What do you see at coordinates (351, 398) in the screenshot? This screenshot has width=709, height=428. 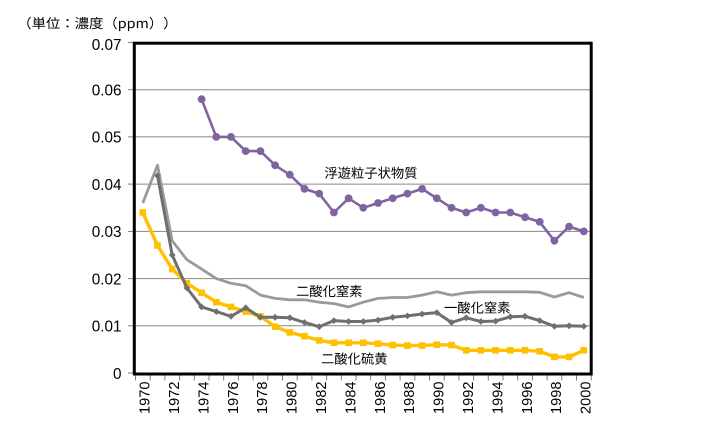 I see `svg-text: 1984` at bounding box center [351, 398].